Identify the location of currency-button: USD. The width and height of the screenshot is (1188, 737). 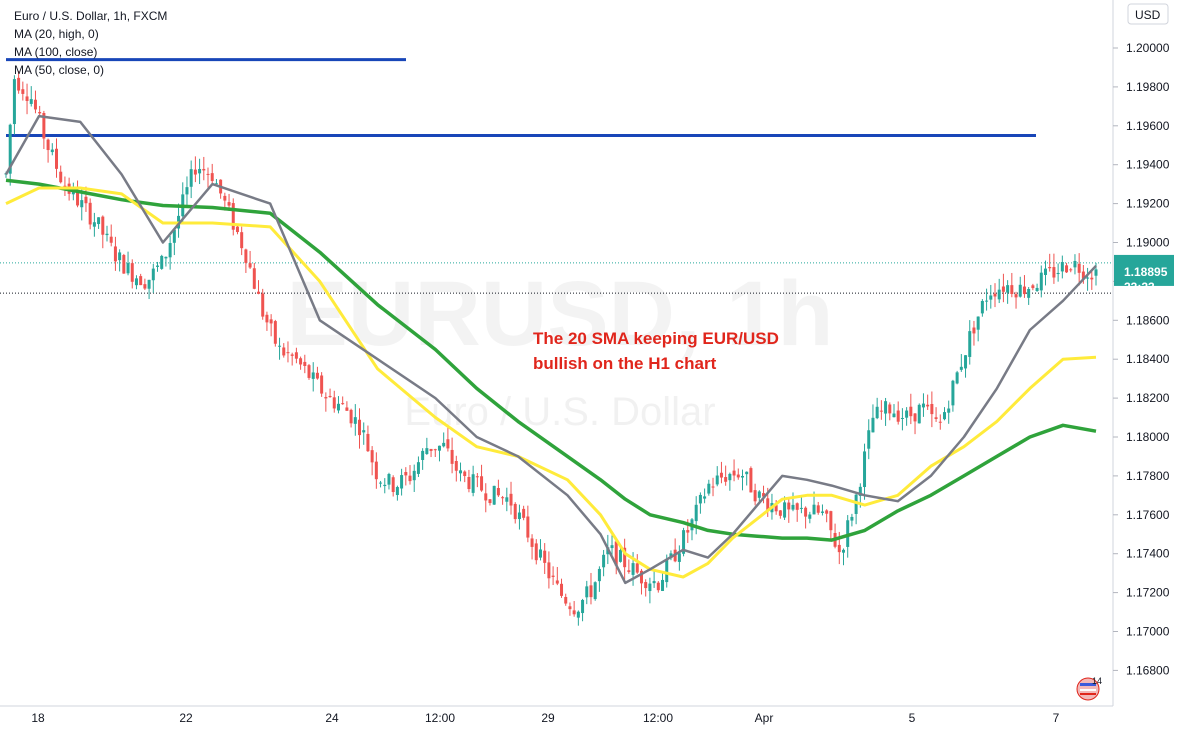
(1148, 14).